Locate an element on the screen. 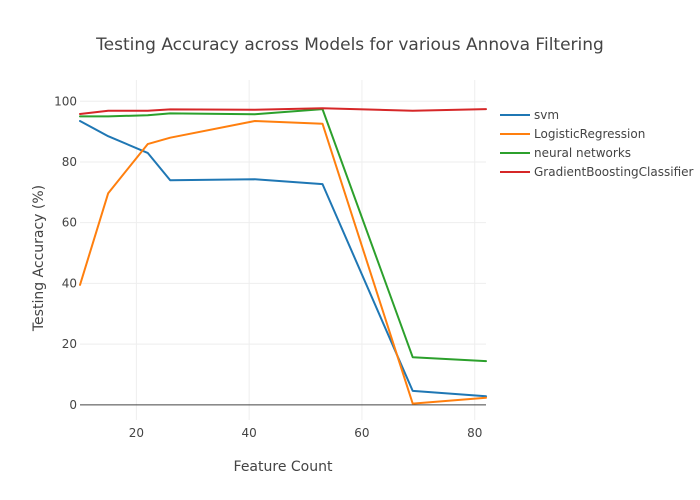 The height and width of the screenshot is (500, 700). legend-item-label: svm is located at coordinates (546, 115).